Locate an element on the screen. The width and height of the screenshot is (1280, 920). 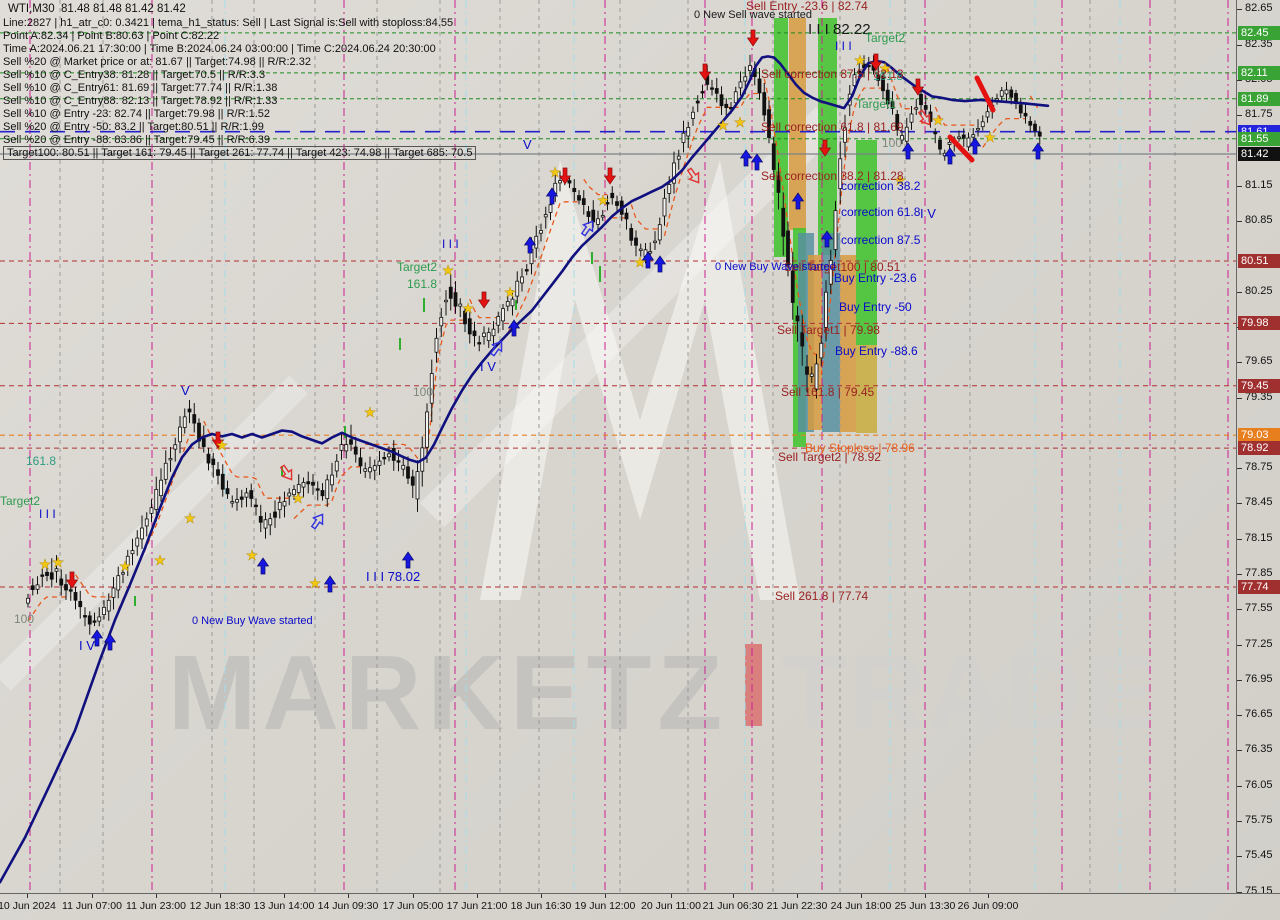
wave-zones is located at coordinates (825, 232).